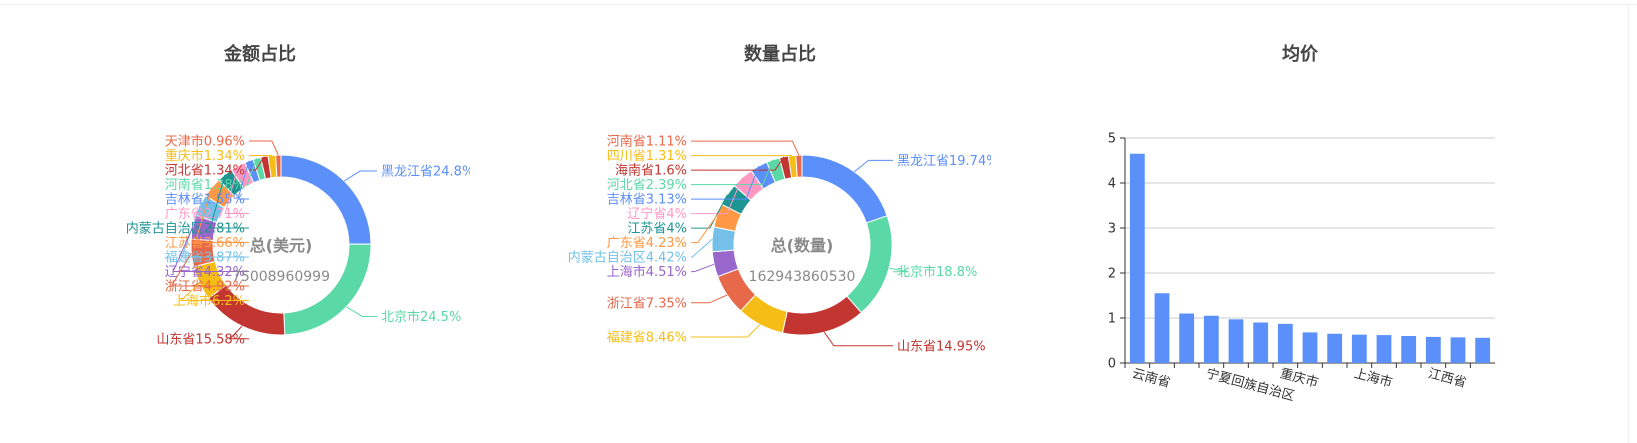  I want to click on pie-slice-label: 重庆市1.34%, so click(205, 156).